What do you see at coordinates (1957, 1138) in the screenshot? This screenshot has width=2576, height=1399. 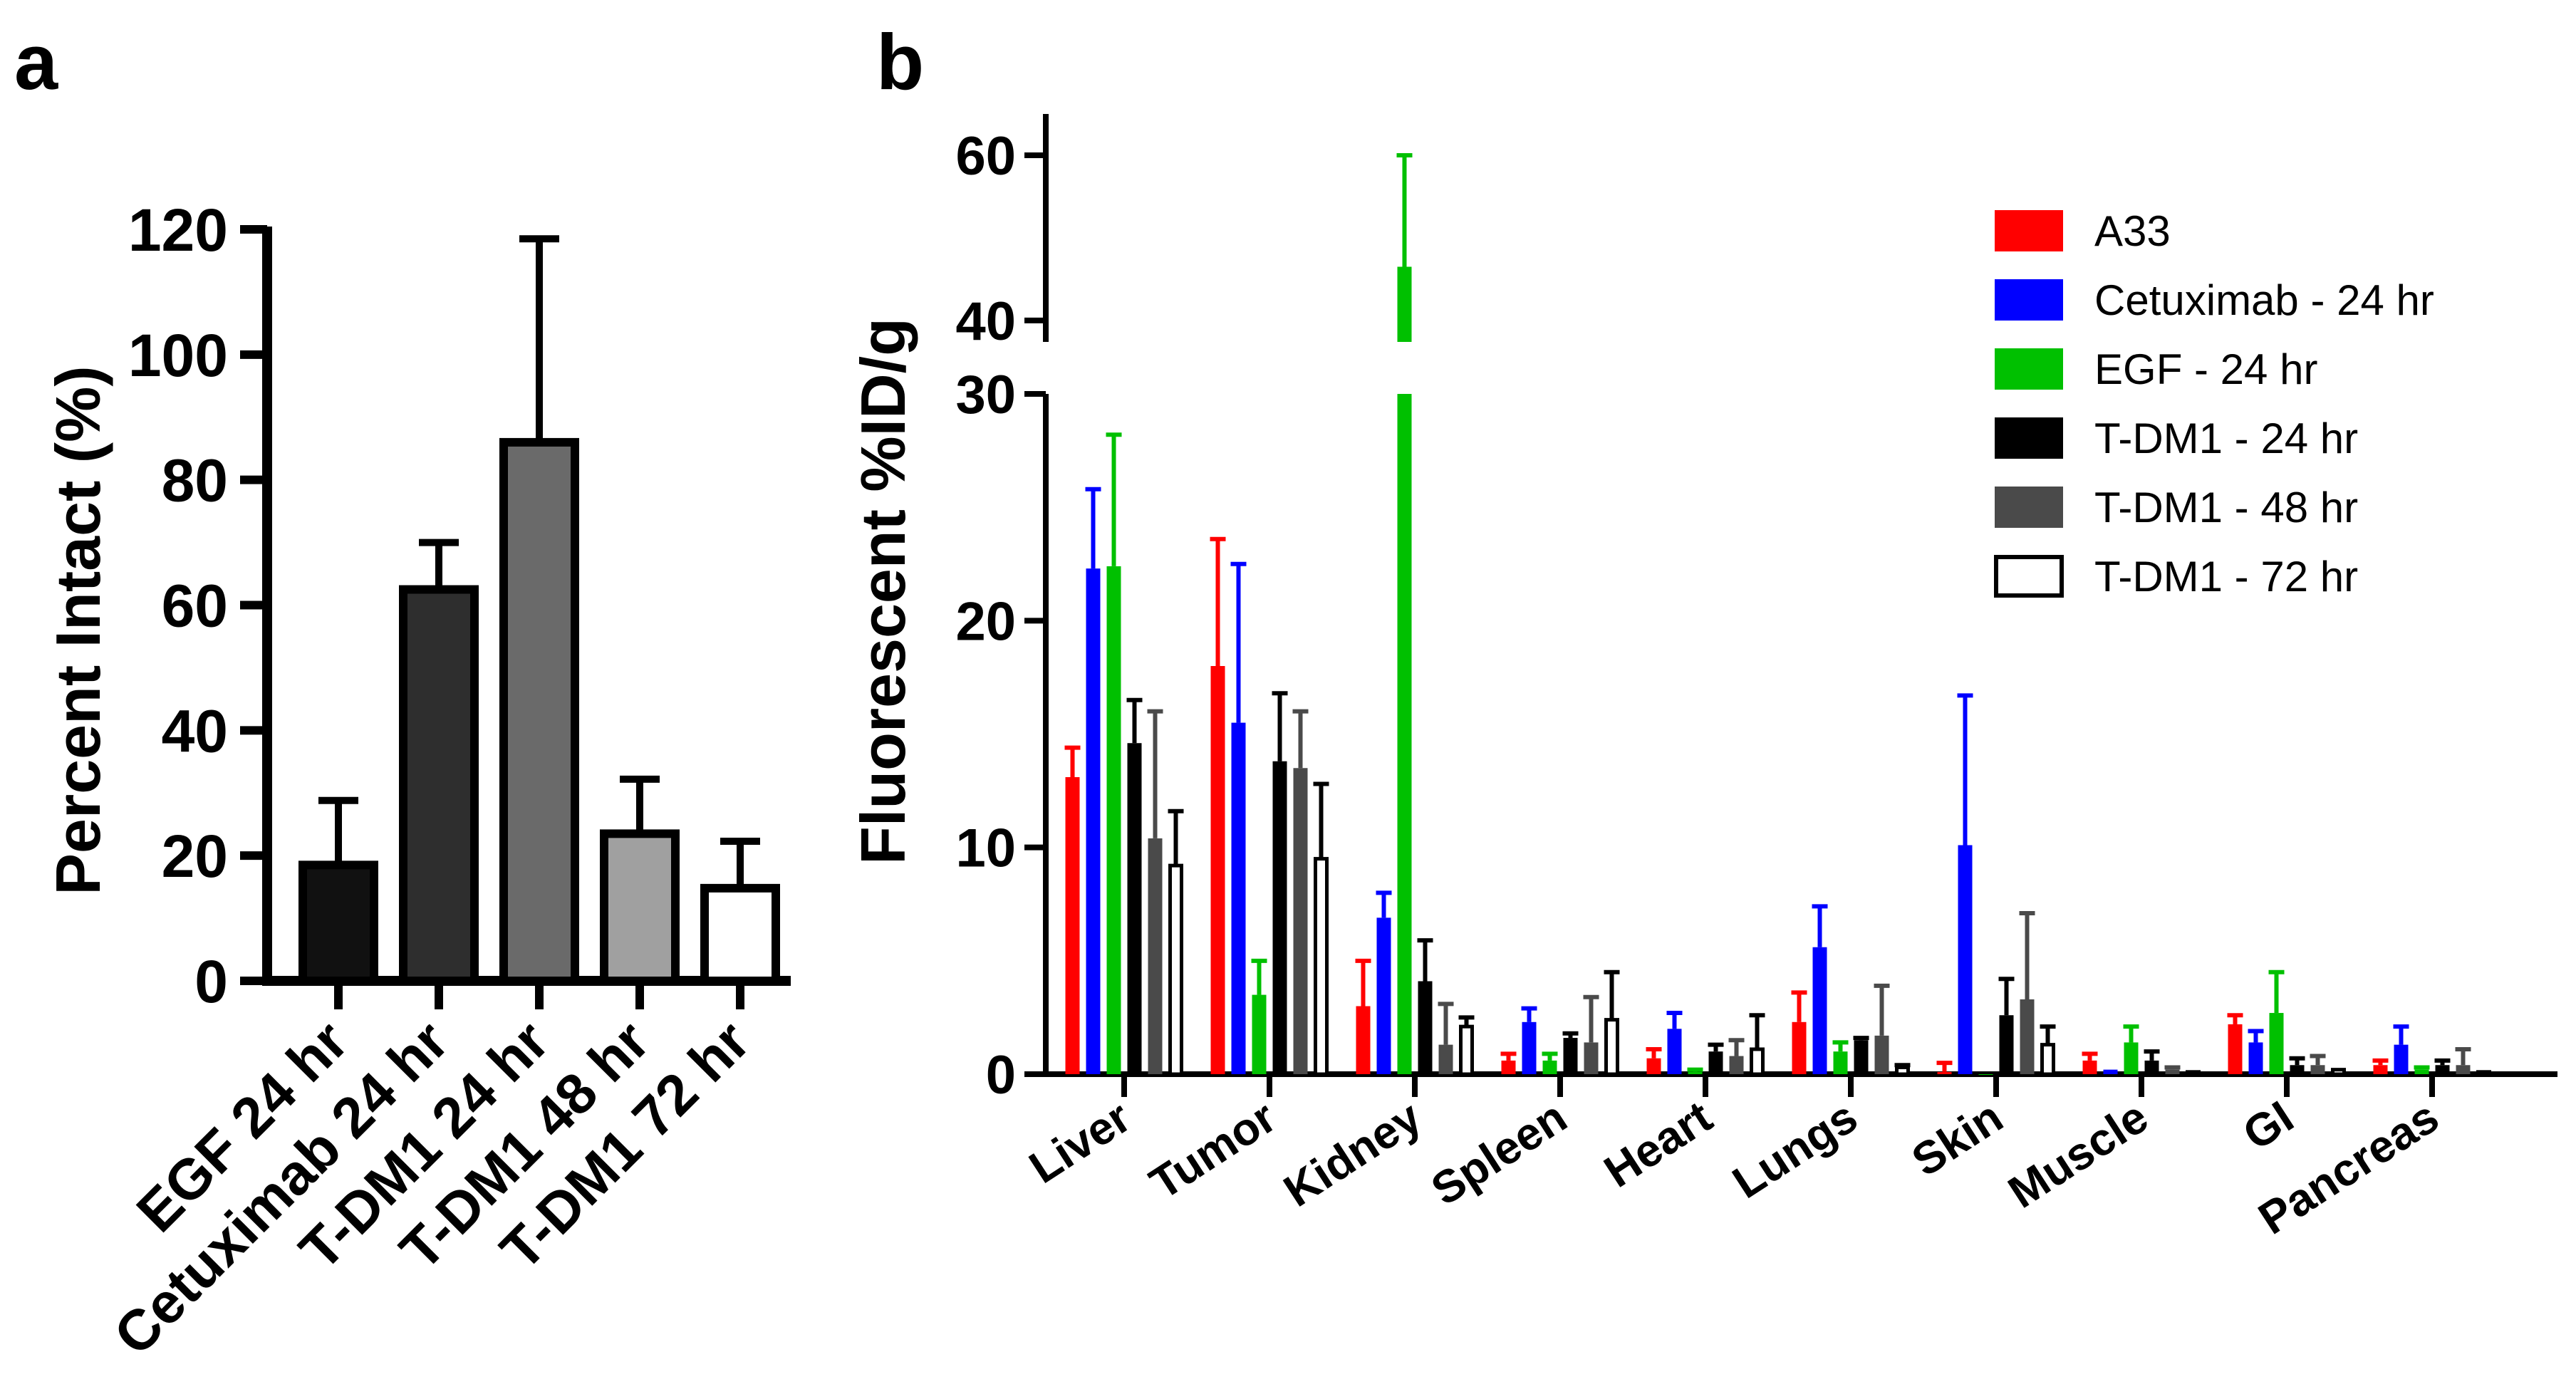 I see `panel-b-category-label: Skin` at bounding box center [1957, 1138].